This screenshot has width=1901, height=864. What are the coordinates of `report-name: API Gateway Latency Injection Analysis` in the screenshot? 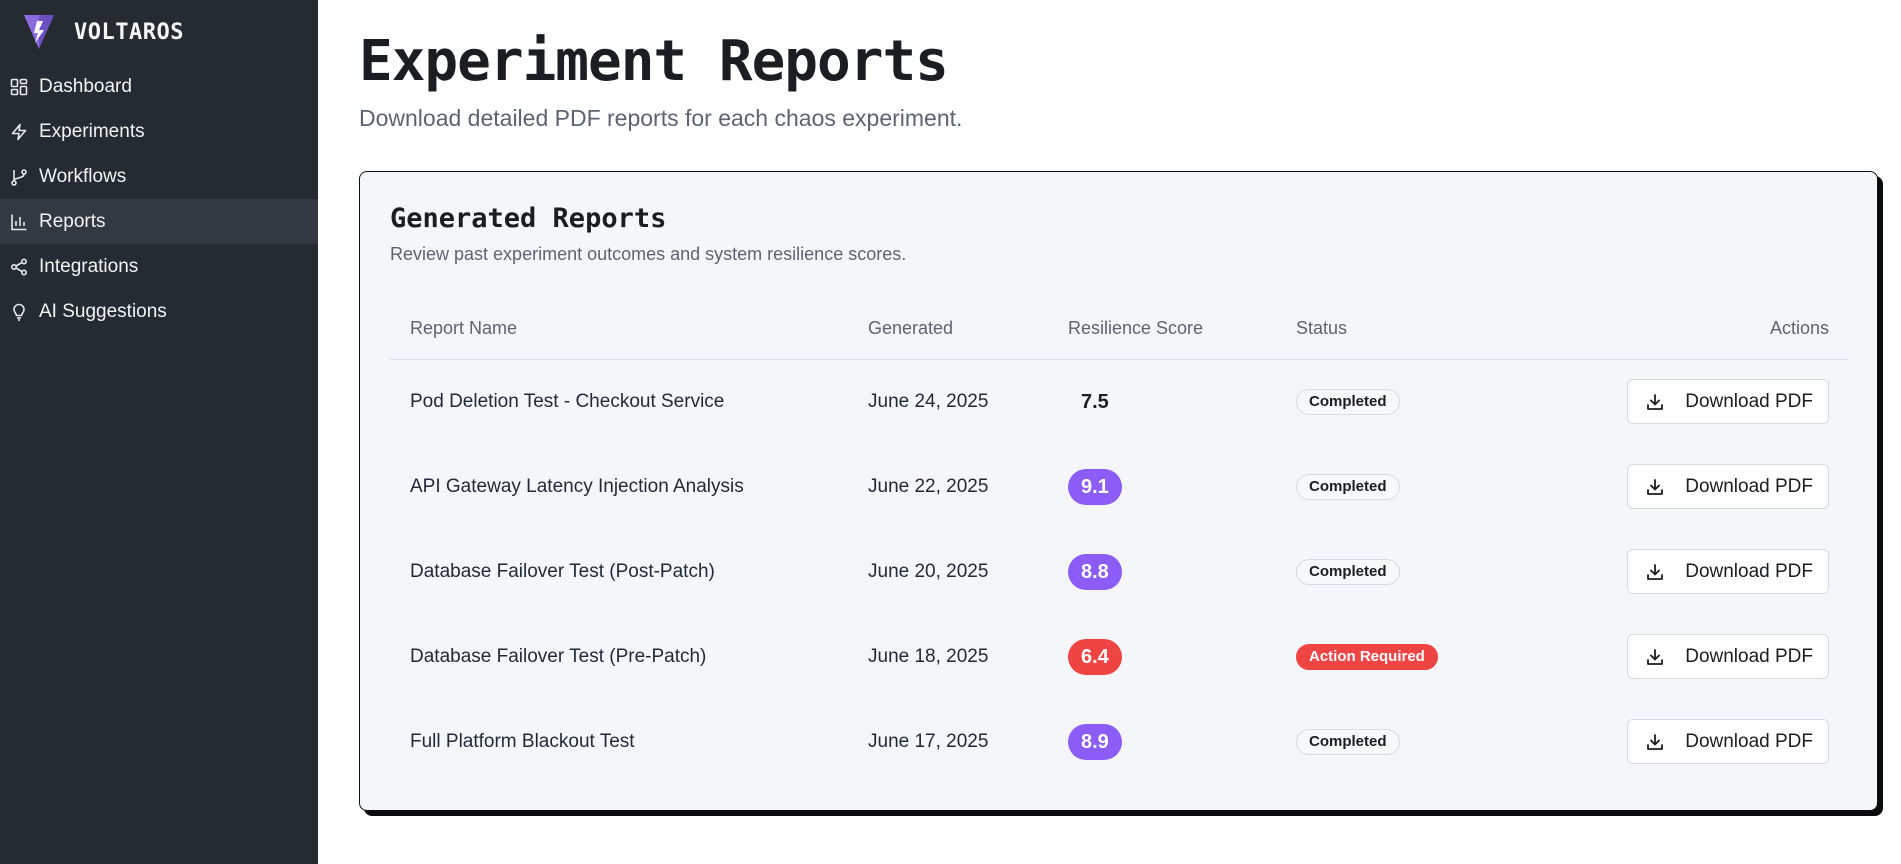 It's located at (577, 486).